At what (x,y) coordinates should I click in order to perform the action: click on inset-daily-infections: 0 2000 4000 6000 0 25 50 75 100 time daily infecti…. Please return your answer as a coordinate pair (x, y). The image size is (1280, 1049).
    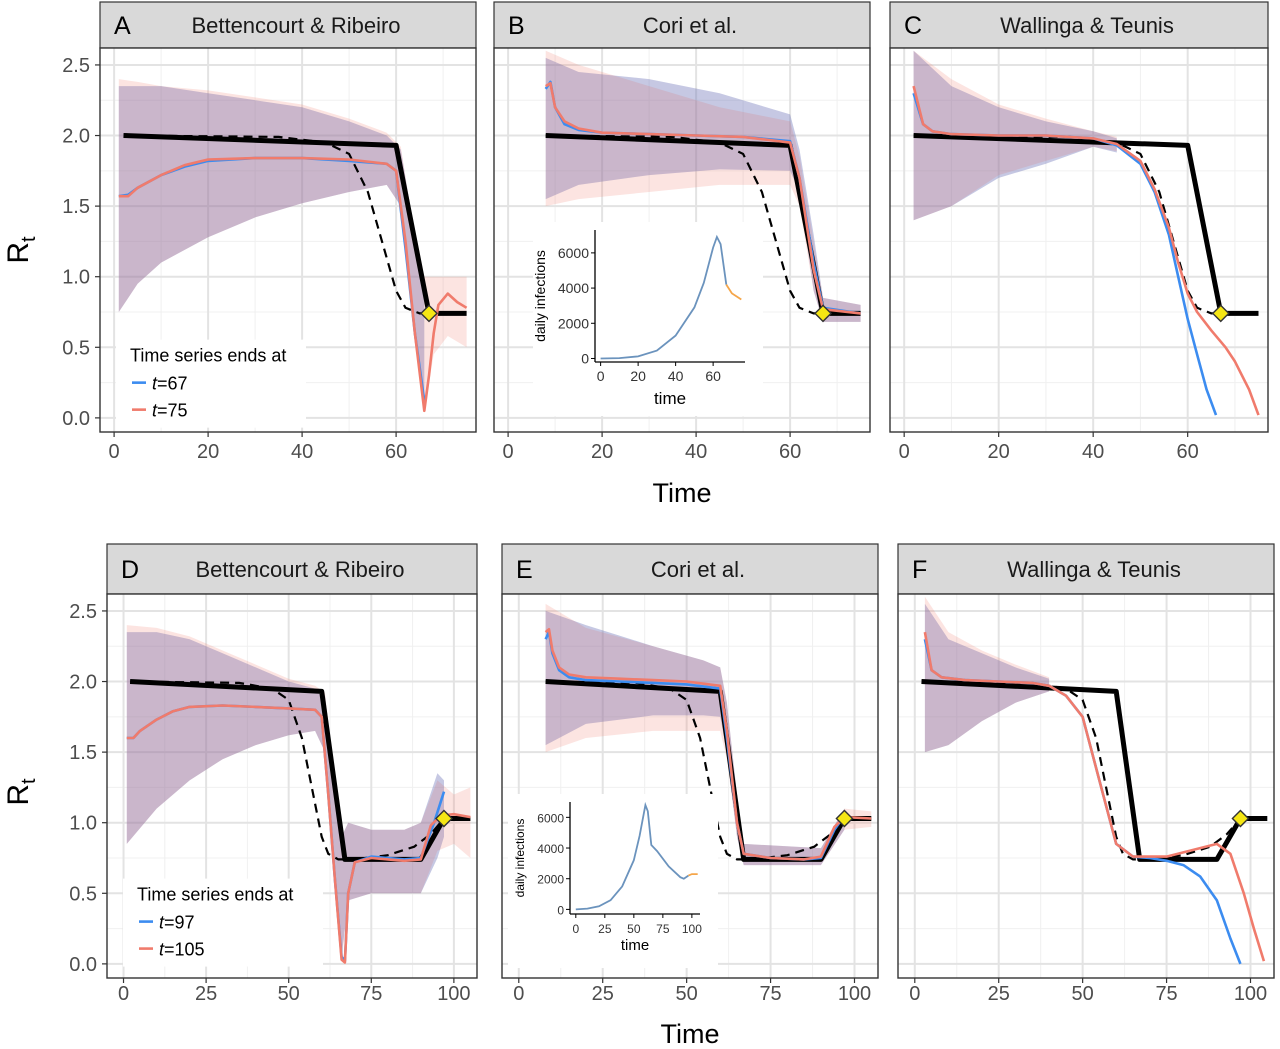
    Looking at the image, I should click on (613, 881).